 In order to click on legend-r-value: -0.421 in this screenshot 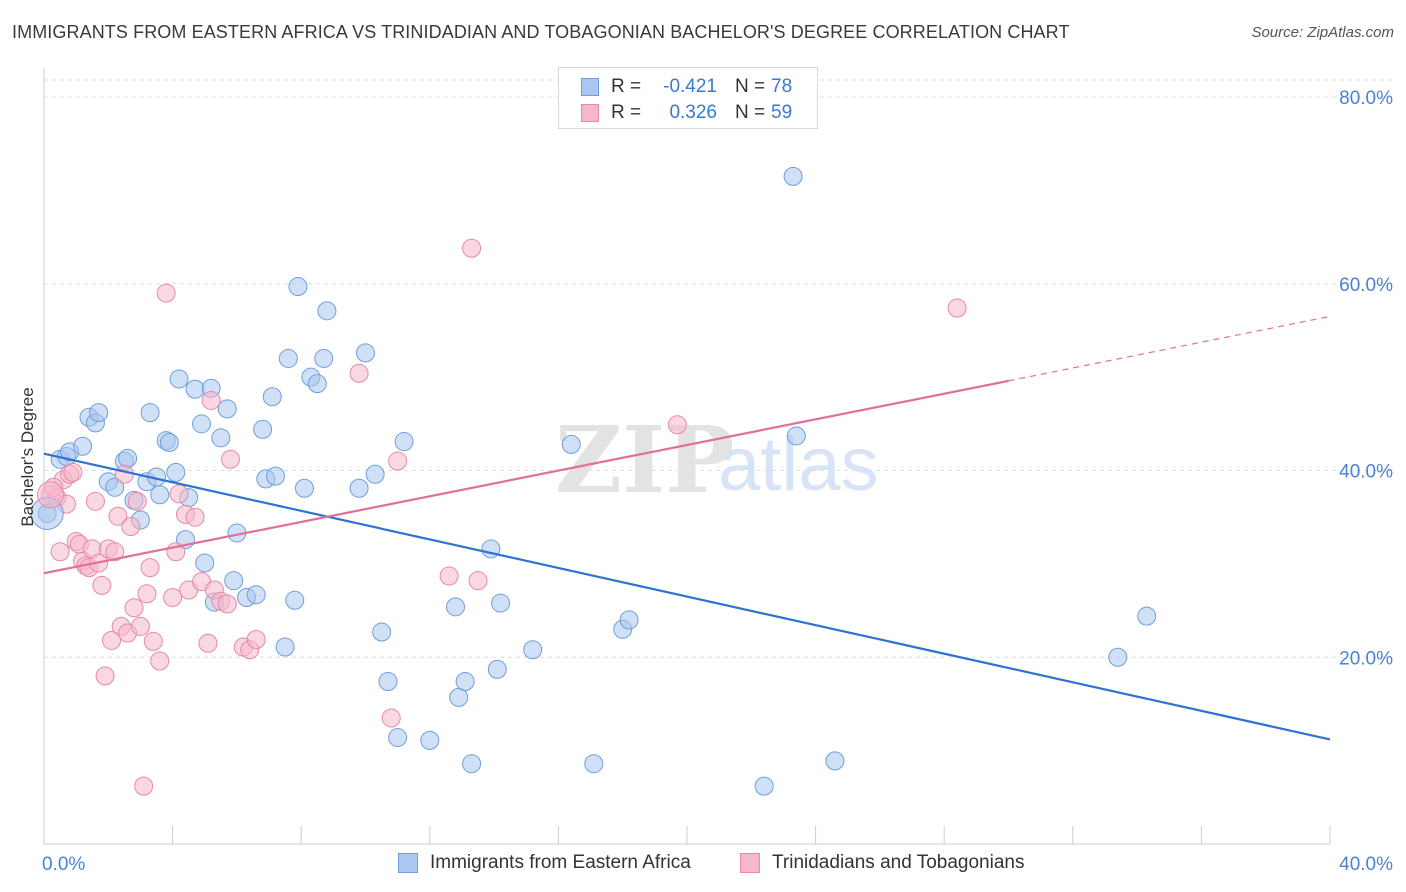, I will do `click(690, 86)`.